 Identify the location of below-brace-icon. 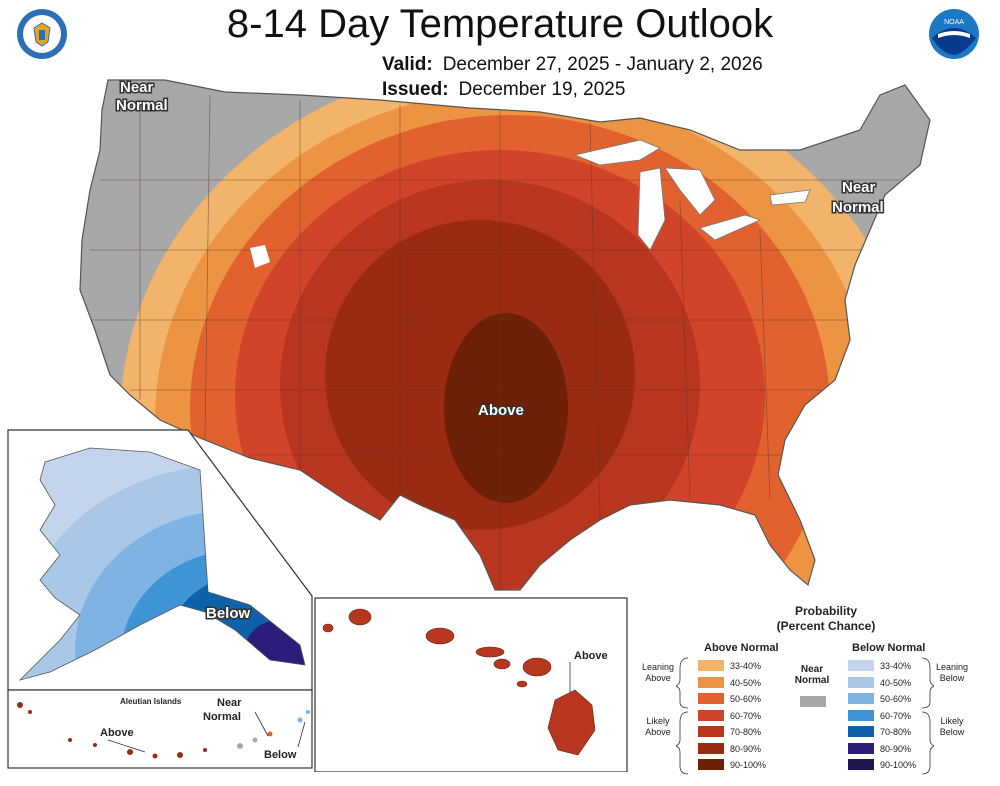
(927, 716).